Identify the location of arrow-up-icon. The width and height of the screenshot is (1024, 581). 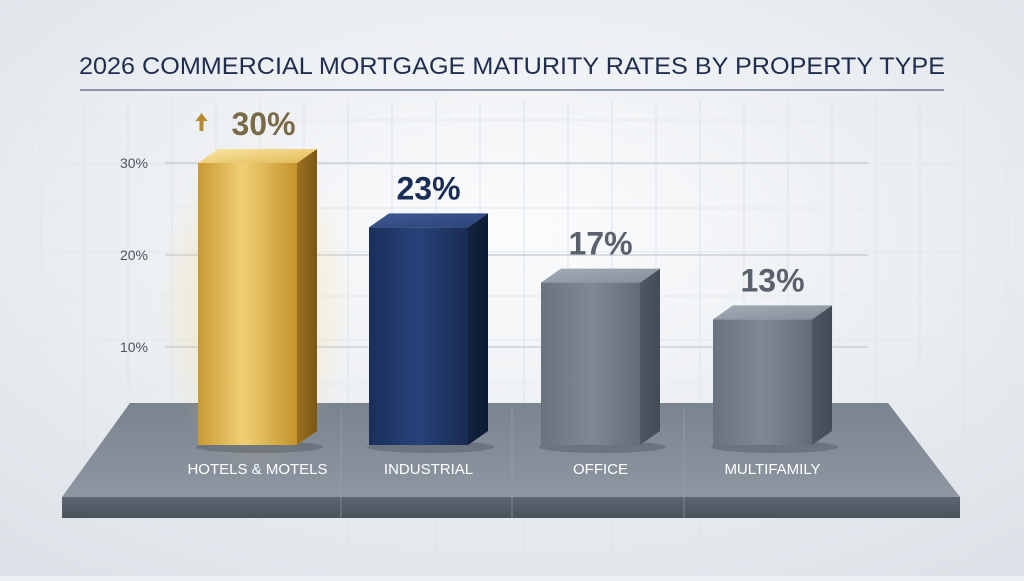
(201, 122).